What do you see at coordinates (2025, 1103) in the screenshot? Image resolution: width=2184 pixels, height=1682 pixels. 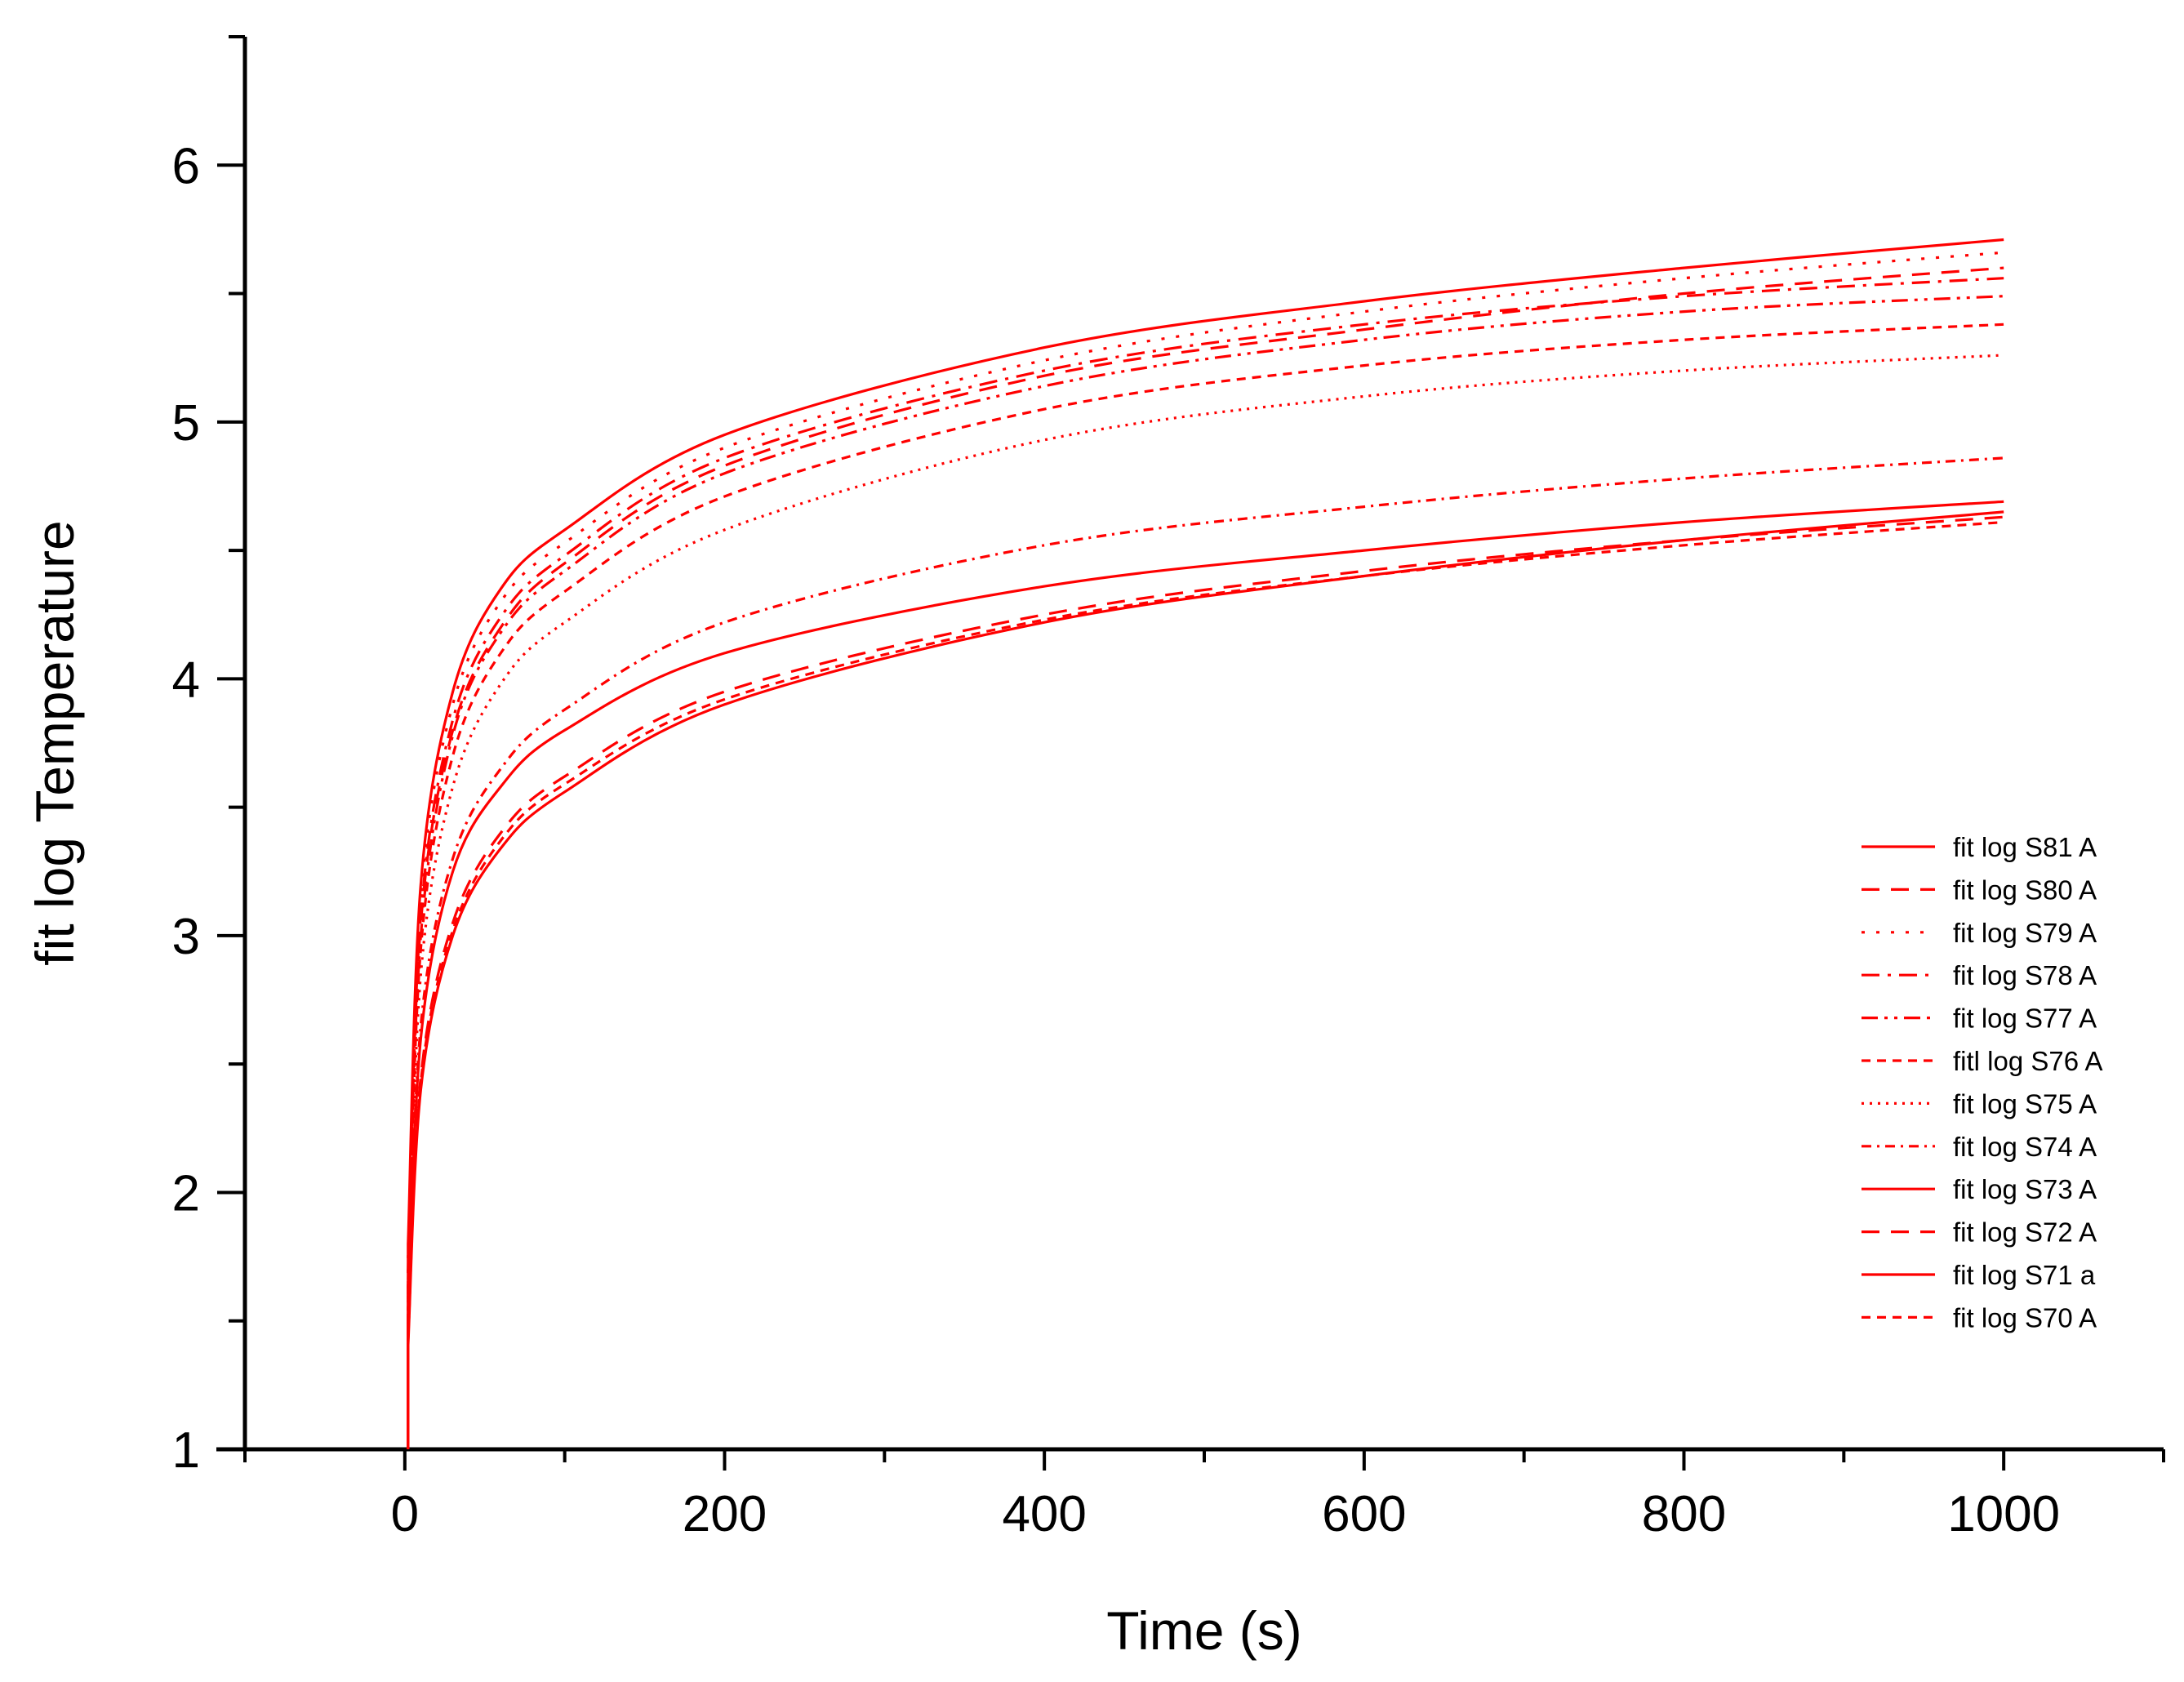 I see `legend-label: fit log S75 A` at bounding box center [2025, 1103].